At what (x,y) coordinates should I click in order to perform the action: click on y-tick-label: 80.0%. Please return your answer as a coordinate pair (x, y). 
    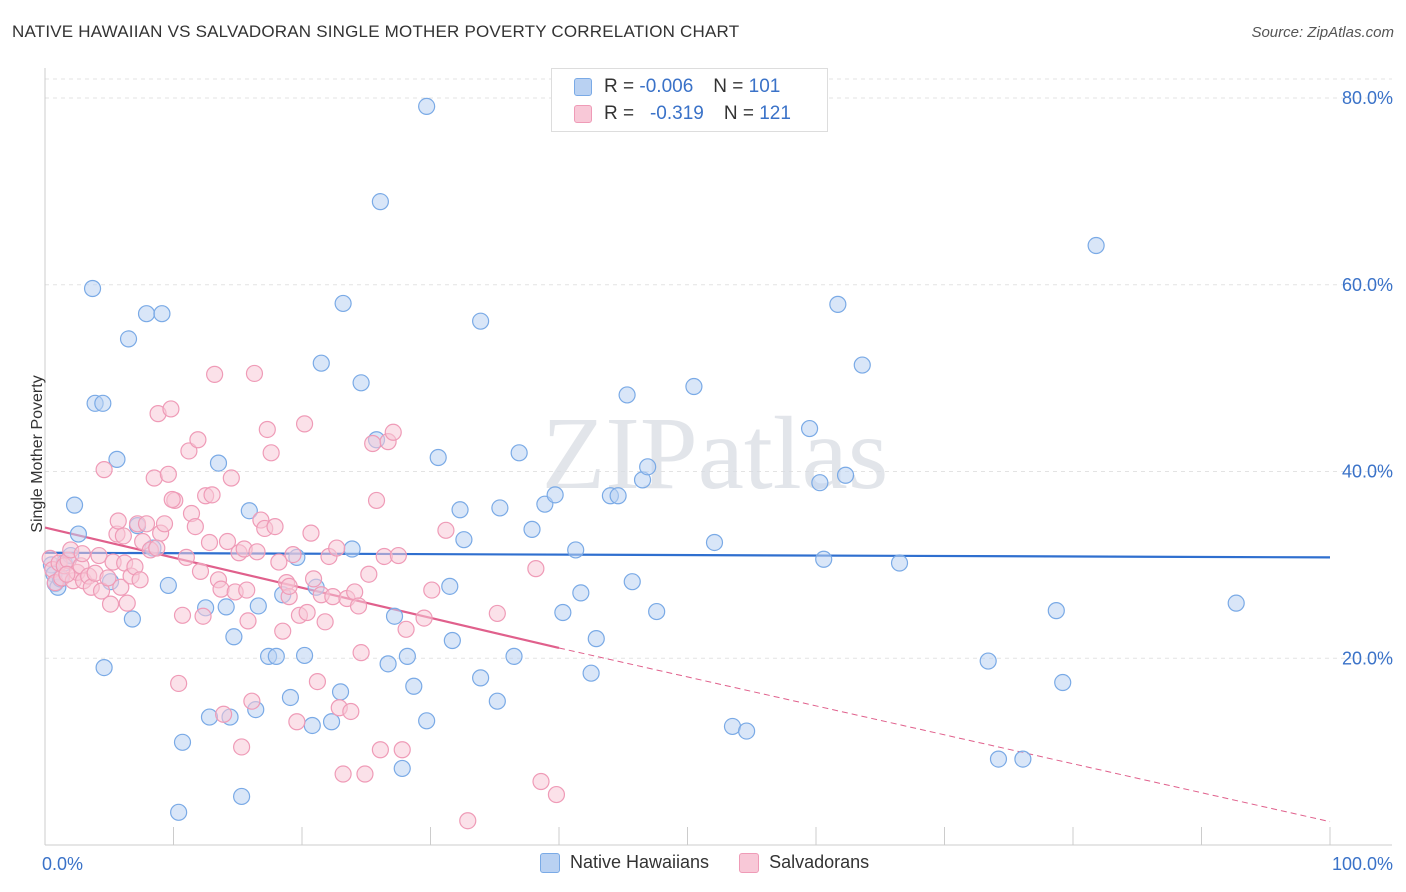
    Looking at the image, I should click on (1367, 98).